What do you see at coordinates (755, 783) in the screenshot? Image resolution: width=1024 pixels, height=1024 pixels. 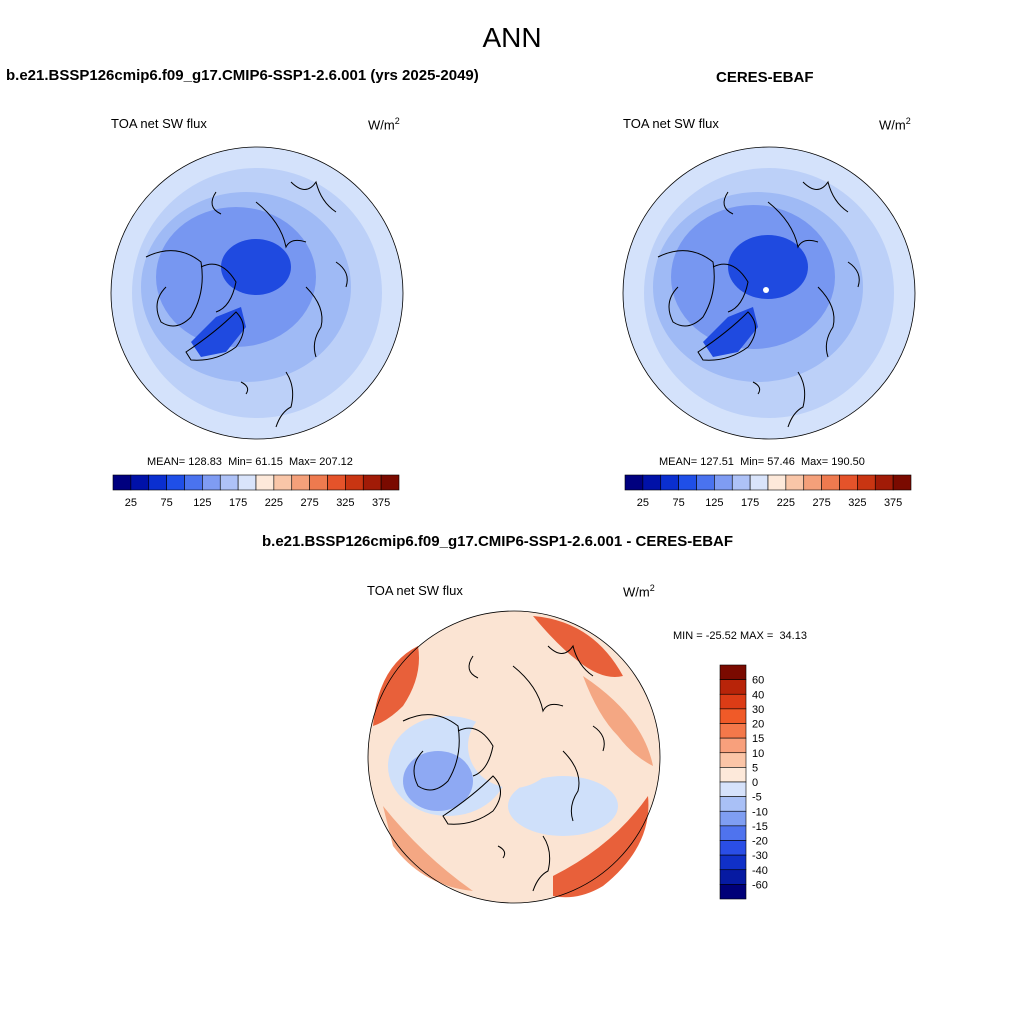 I see `colorbar-tick-label: 0` at bounding box center [755, 783].